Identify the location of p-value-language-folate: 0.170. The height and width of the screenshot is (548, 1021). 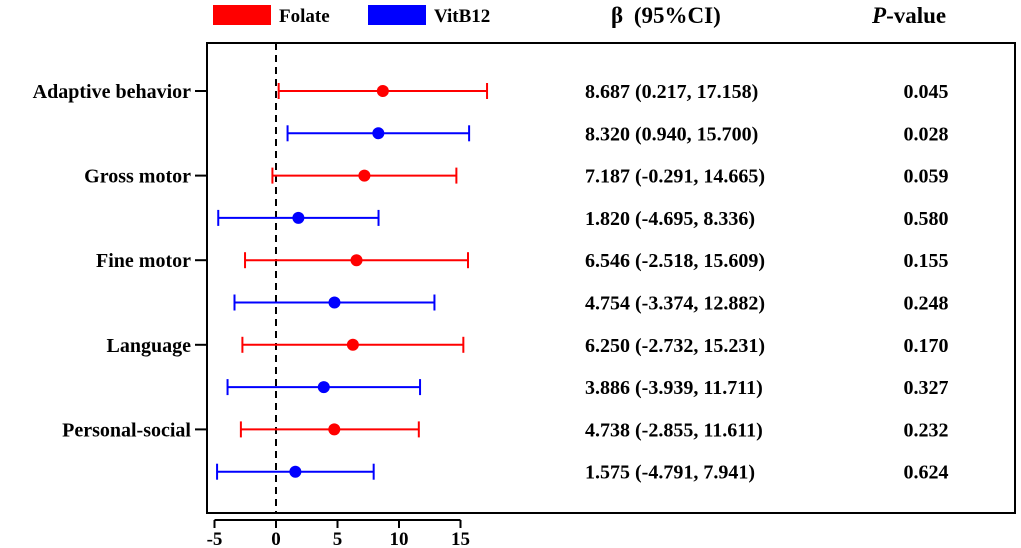
(926, 346).